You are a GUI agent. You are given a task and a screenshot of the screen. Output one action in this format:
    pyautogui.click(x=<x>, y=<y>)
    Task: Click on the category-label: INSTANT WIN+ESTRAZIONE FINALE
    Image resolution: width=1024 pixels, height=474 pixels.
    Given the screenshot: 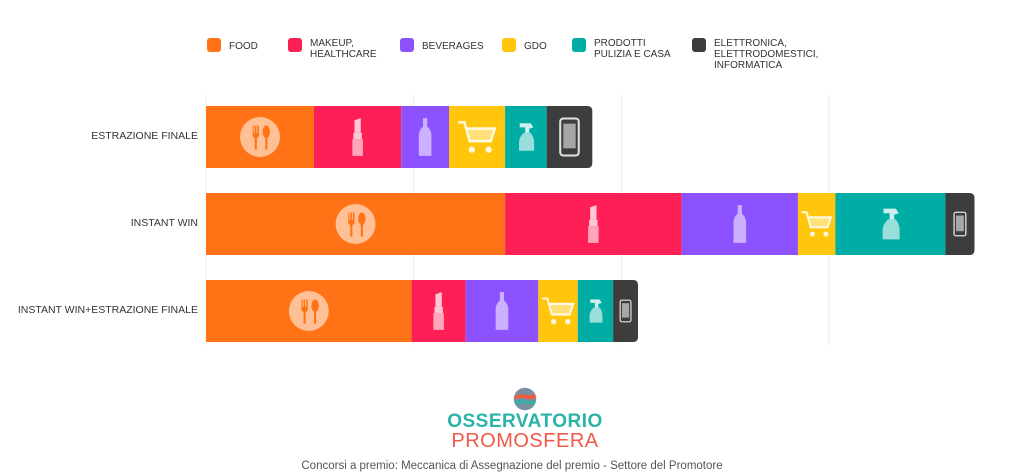 What is the action you would take?
    pyautogui.click(x=107, y=310)
    